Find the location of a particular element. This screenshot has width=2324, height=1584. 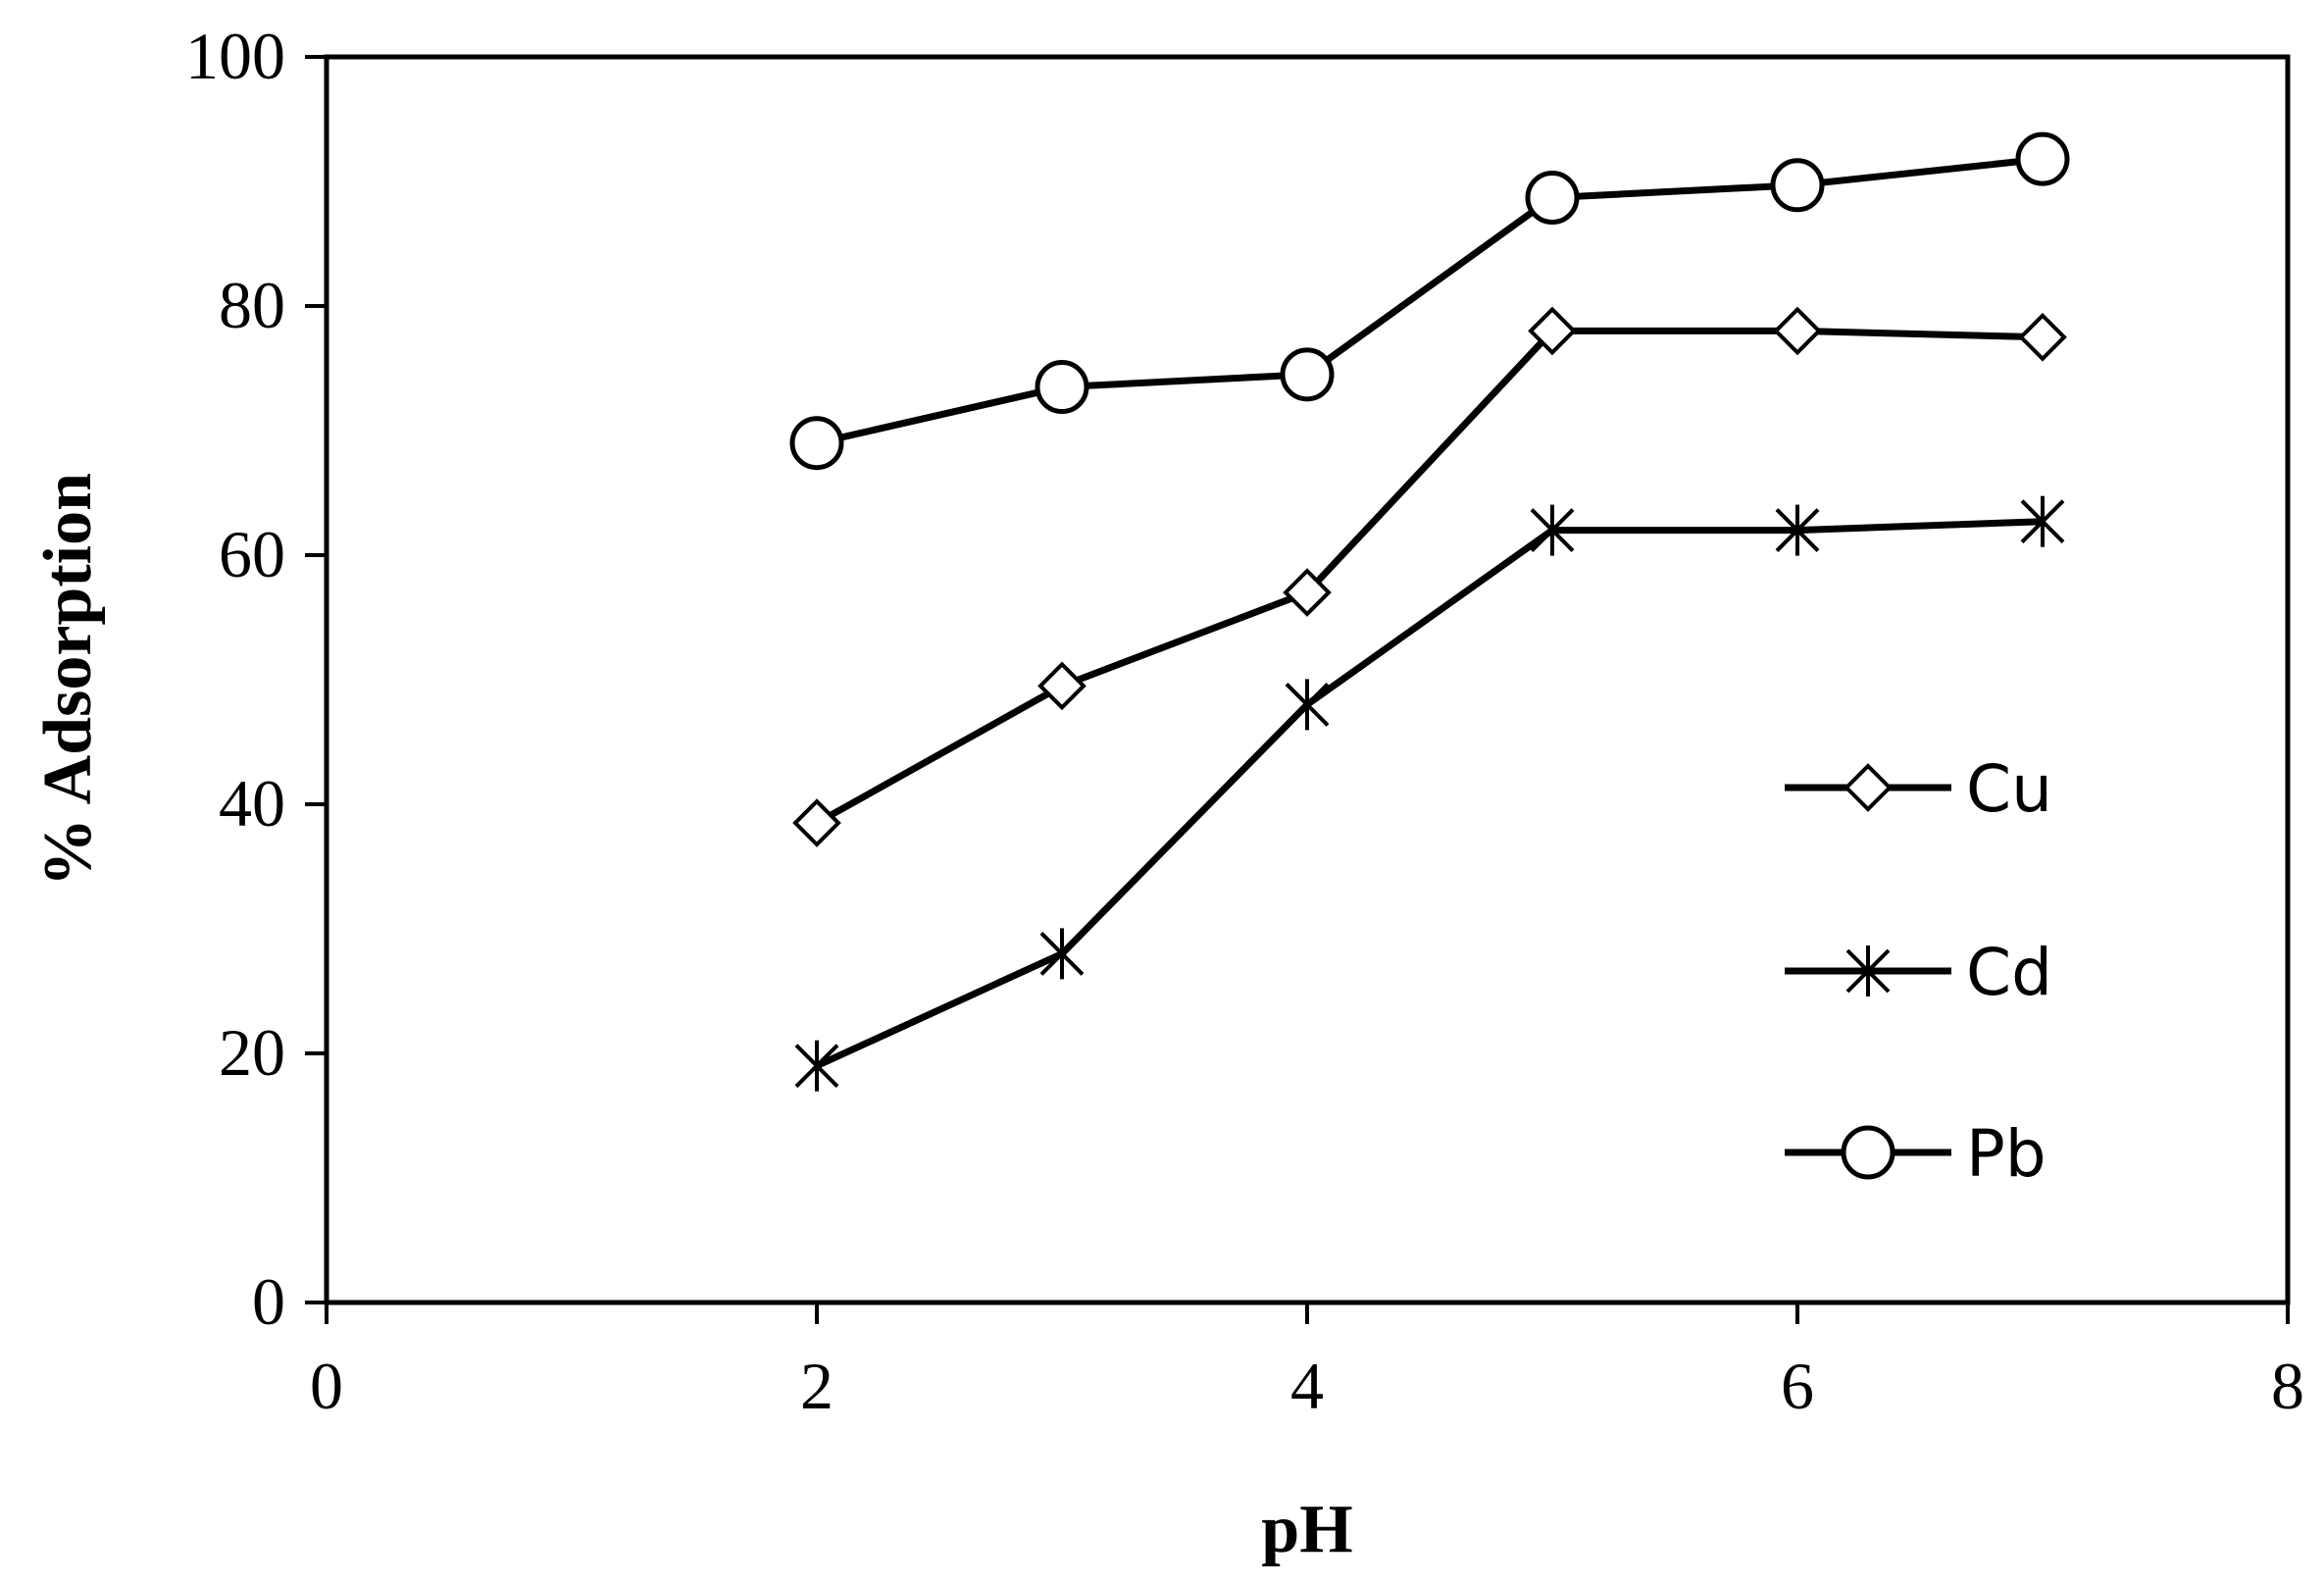

series-pb-line is located at coordinates (1430, 301).